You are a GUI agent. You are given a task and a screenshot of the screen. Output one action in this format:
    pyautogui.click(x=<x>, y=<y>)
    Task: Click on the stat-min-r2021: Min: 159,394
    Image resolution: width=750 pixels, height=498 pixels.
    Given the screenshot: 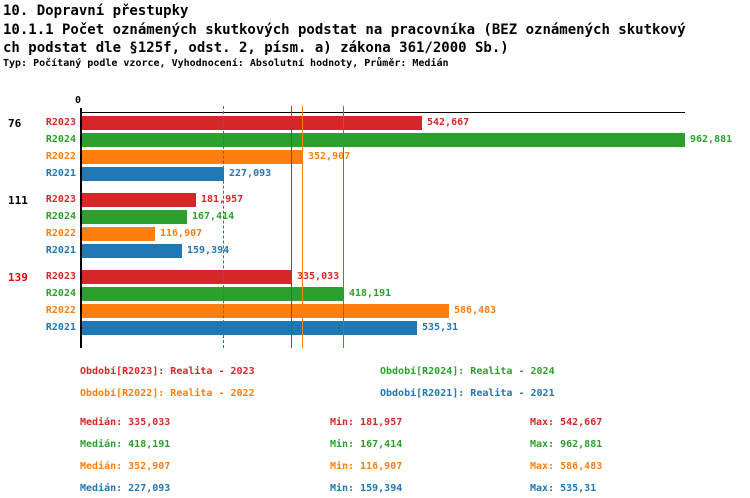 What is the action you would take?
    pyautogui.click(x=366, y=488)
    